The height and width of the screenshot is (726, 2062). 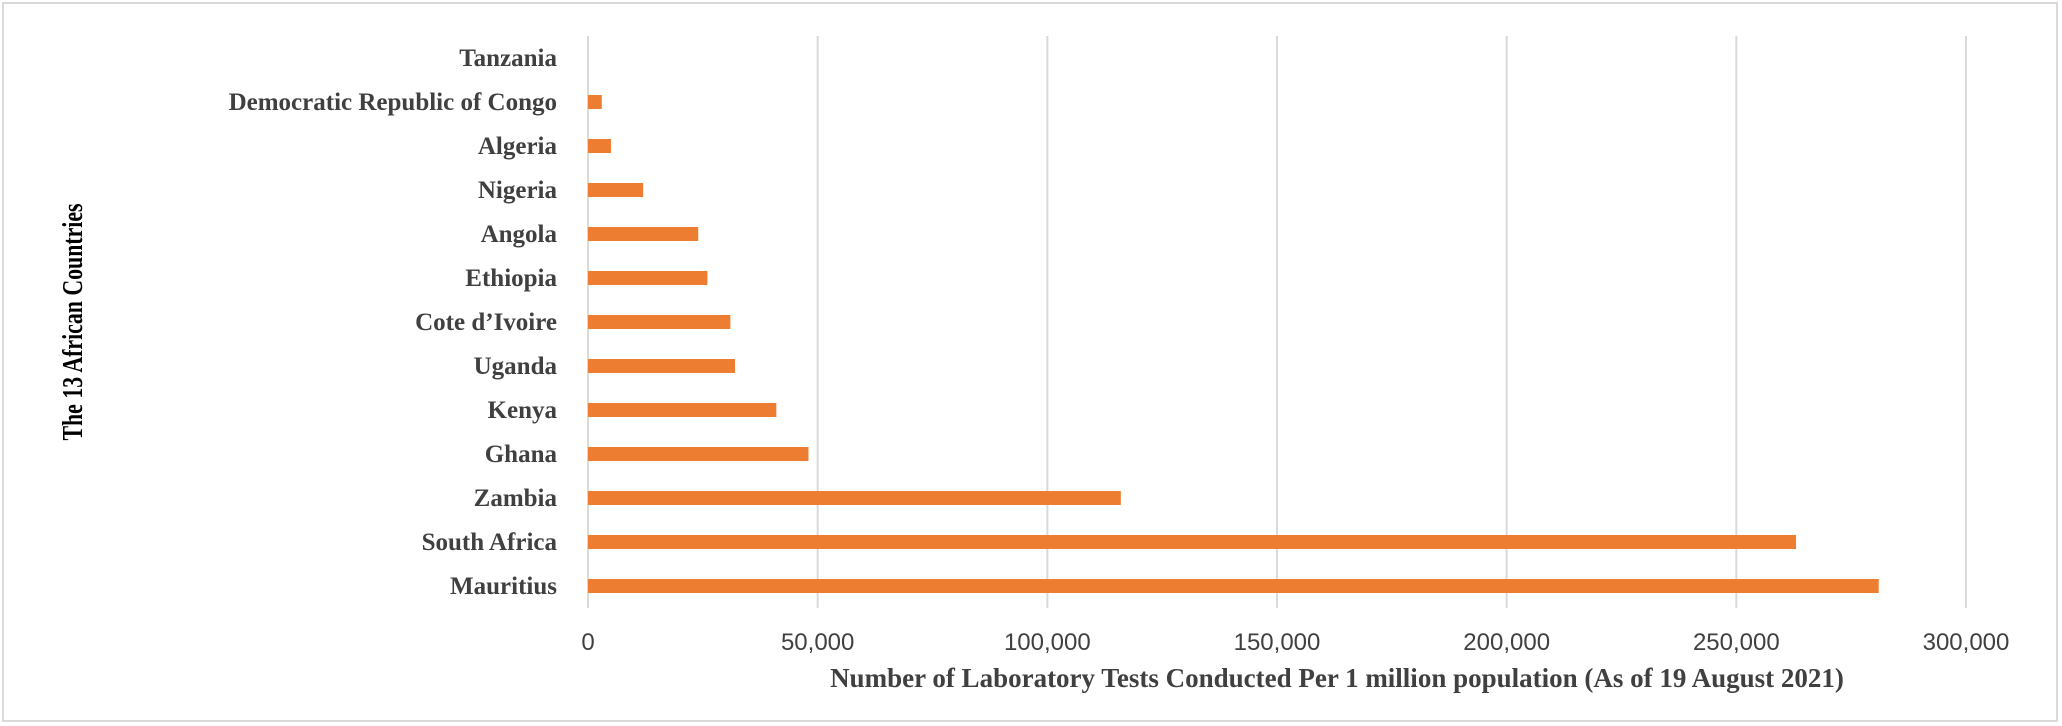 I want to click on category-label: Algeria, so click(x=518, y=146).